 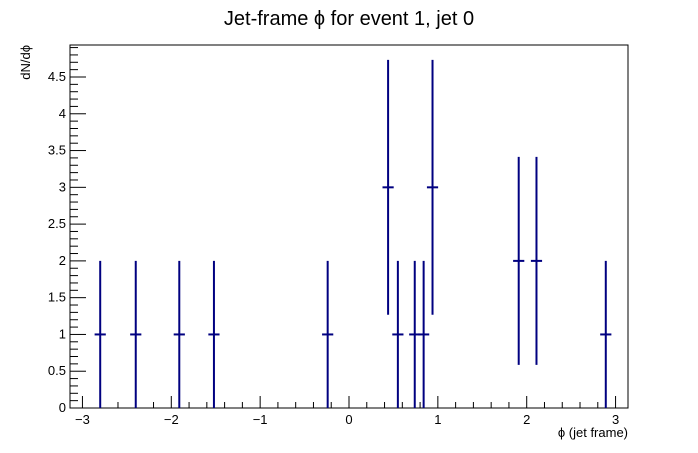 What do you see at coordinates (57, 223) in the screenshot?
I see `y-tick-label: 2.5` at bounding box center [57, 223].